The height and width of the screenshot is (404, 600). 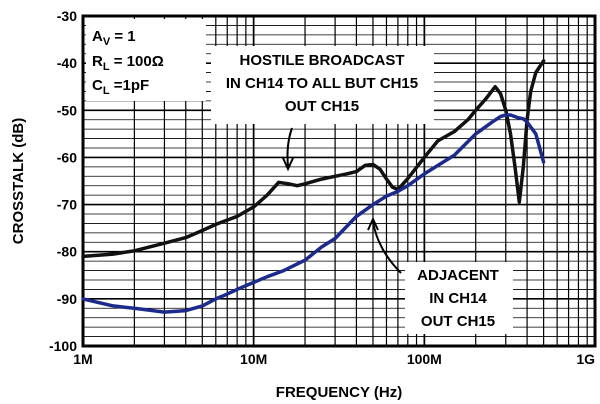 What do you see at coordinates (424, 359) in the screenshot?
I see `x-tick-label: 100M` at bounding box center [424, 359].